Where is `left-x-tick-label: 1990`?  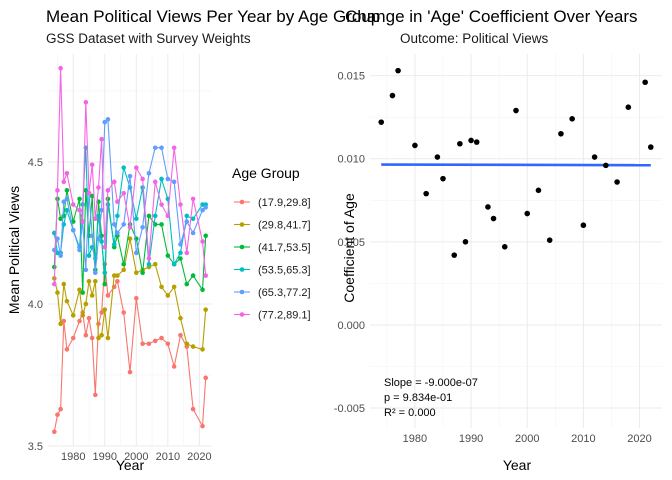
left-x-tick-label: 1990 is located at coordinates (105, 457).